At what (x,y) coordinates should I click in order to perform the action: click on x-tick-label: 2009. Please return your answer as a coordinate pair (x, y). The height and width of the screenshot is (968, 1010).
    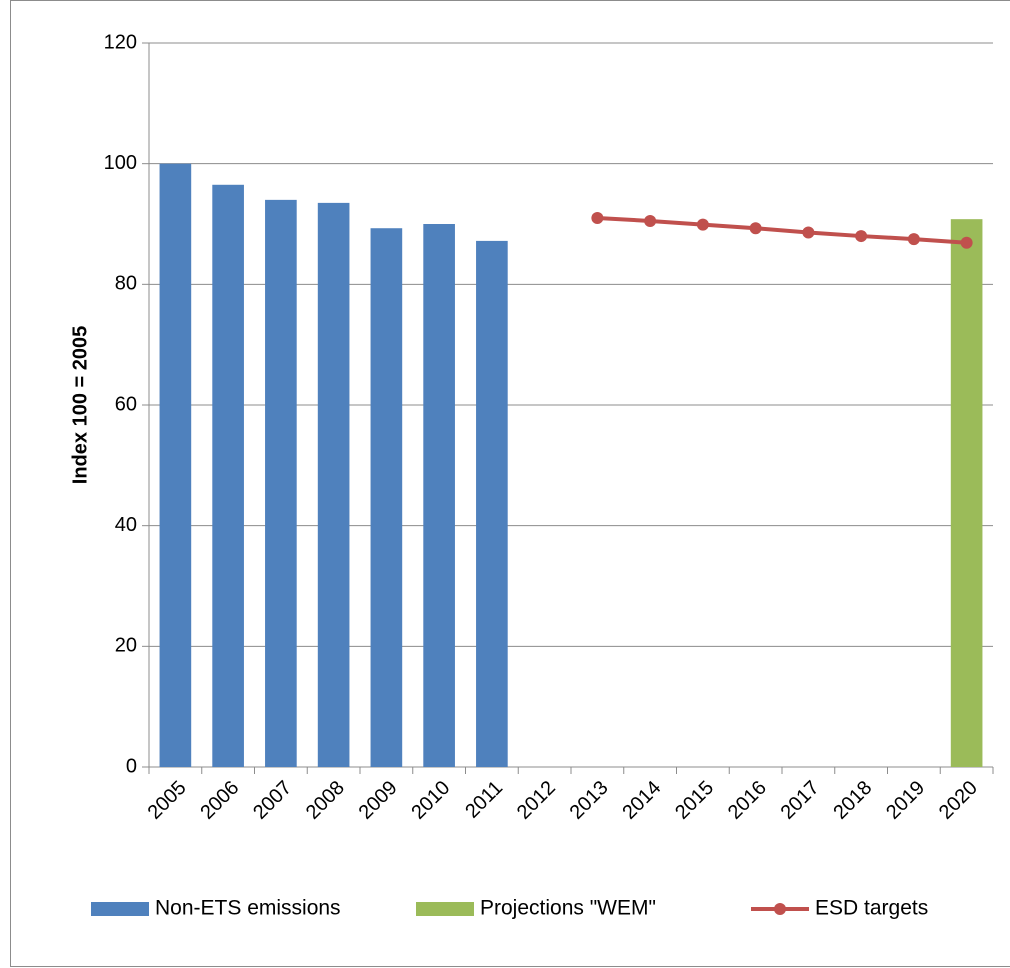
    Looking at the image, I should click on (378, 800).